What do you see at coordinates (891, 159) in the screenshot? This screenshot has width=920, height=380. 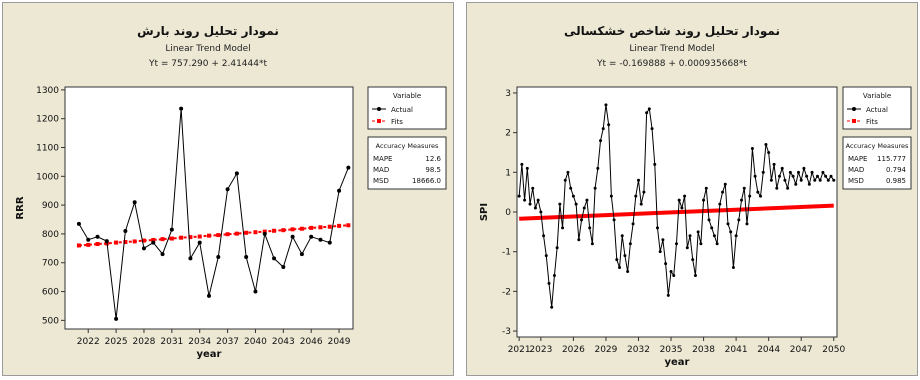 I see `accuracy-value: 115.777` at bounding box center [891, 159].